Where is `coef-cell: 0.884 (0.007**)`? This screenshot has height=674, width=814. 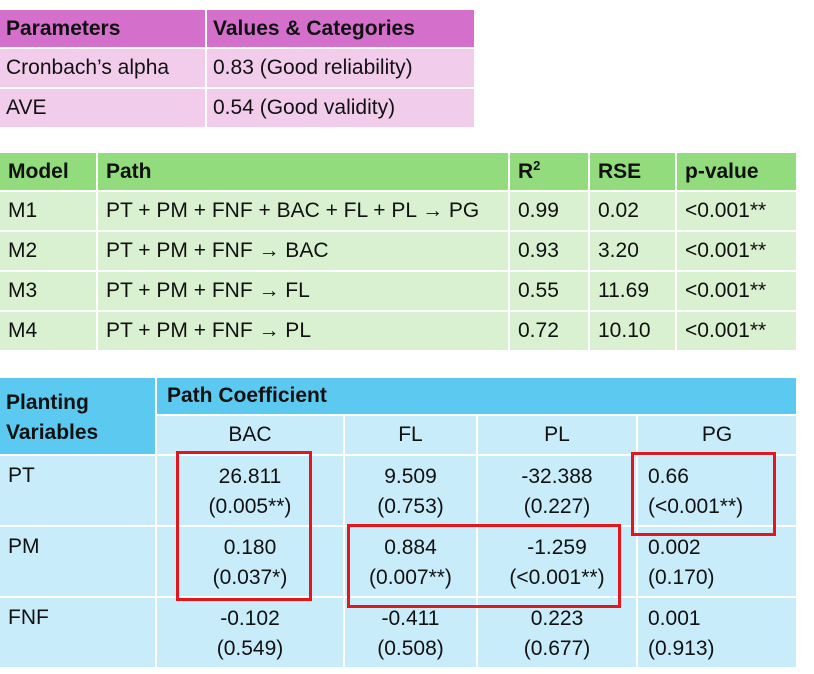
coef-cell: 0.884 (0.007**) is located at coordinates (411, 562).